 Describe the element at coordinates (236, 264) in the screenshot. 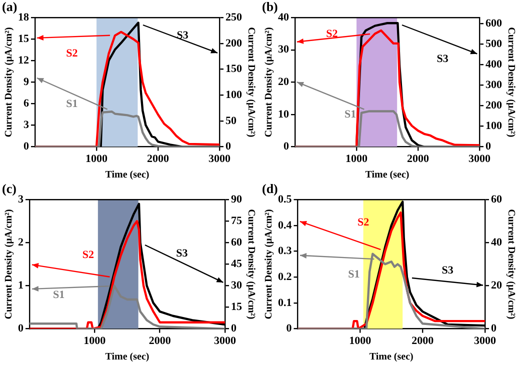

I see `y2-tick-label: 45` at that location.